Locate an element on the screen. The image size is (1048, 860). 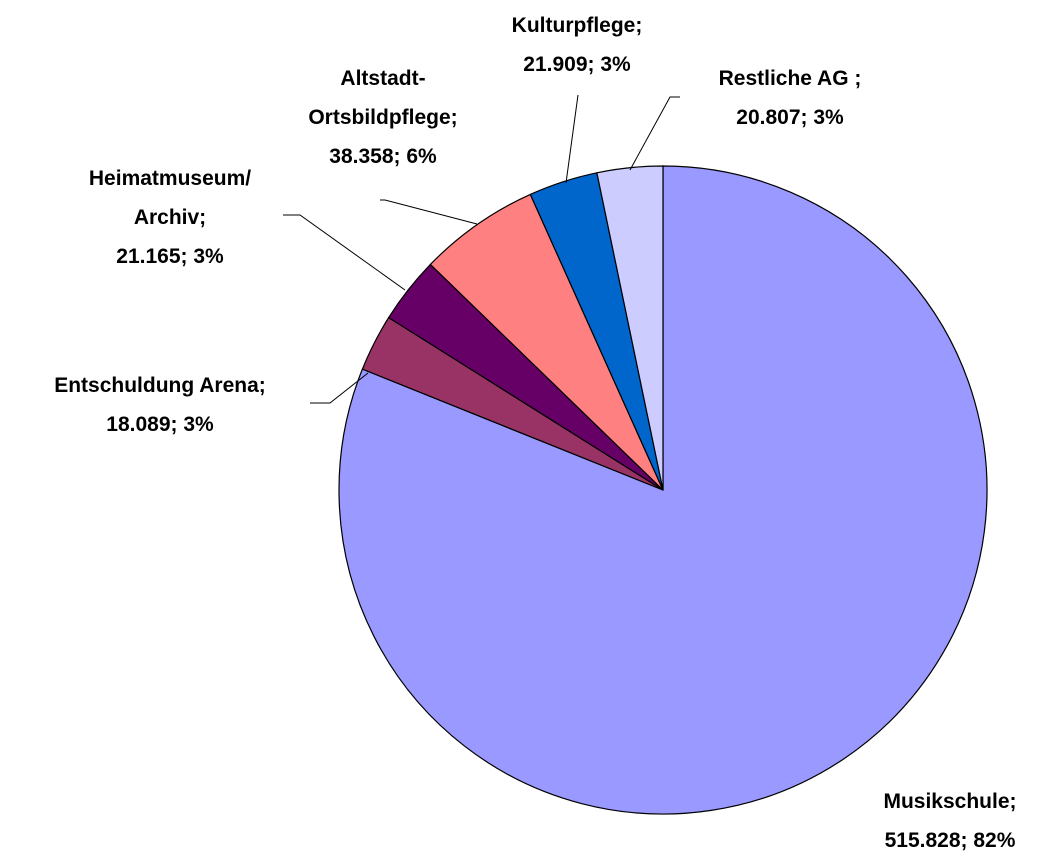
value-label: 38.358; 6% is located at coordinates (383, 156).